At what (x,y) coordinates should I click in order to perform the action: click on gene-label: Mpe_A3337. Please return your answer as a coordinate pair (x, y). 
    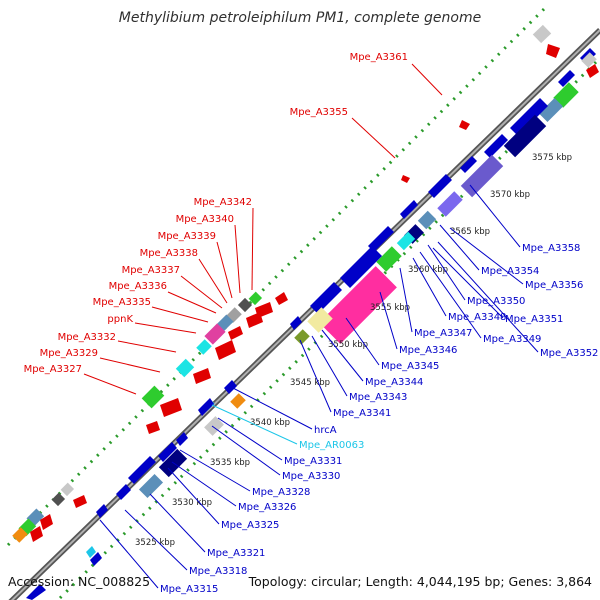
    Looking at the image, I should click on (151, 270).